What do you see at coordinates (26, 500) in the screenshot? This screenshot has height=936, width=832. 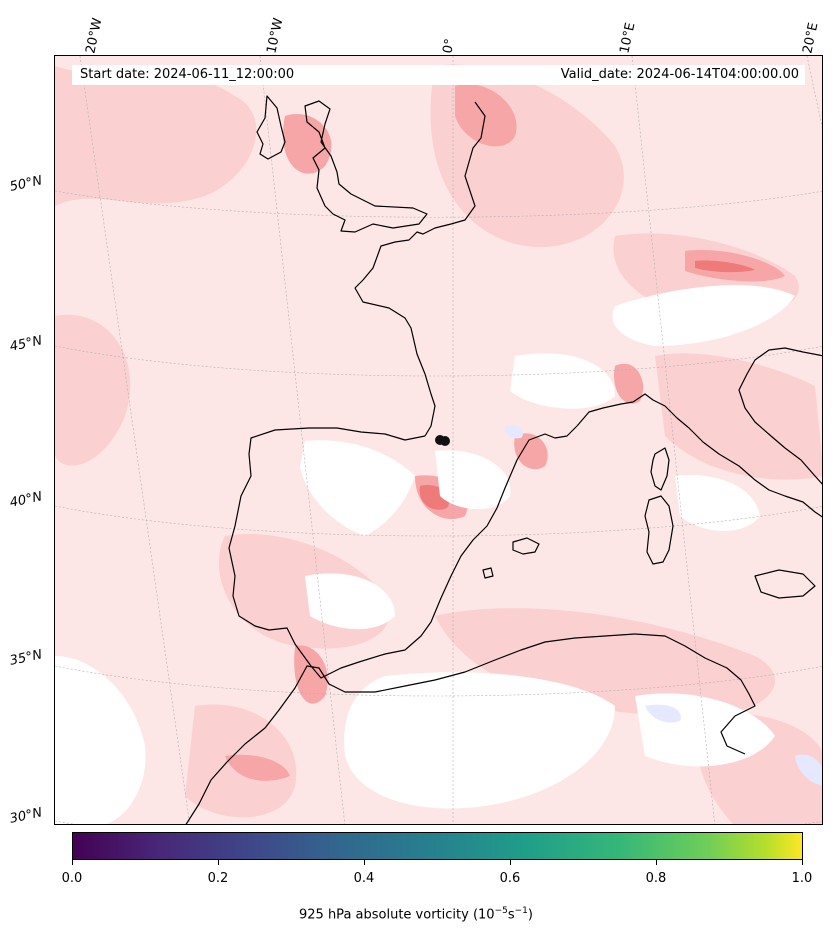 I see `lat-label-40n: 40°N` at bounding box center [26, 500].